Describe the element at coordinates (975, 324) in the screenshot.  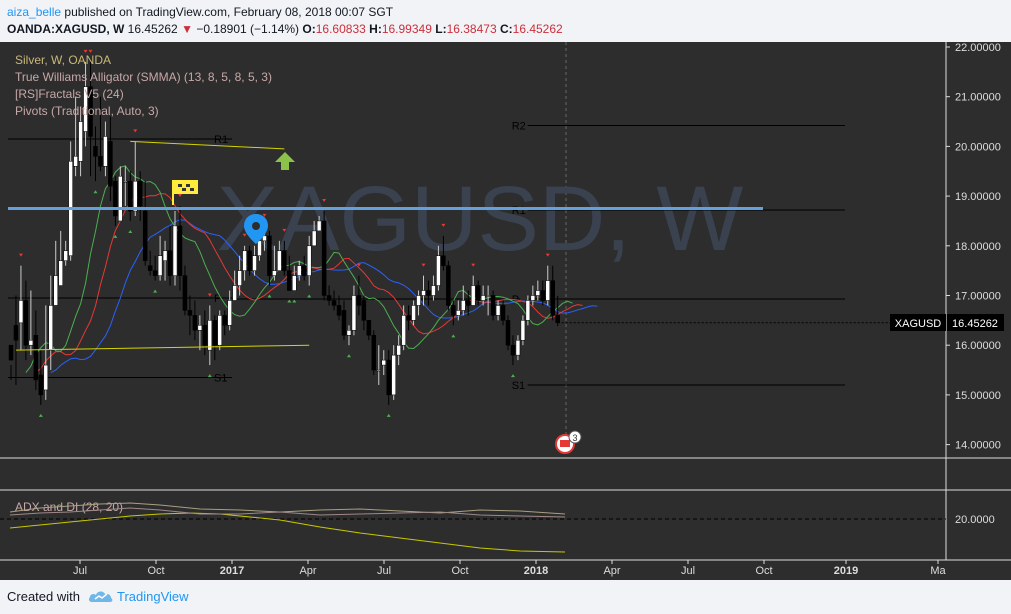
I see `price-tag-value: 16.45262` at that location.